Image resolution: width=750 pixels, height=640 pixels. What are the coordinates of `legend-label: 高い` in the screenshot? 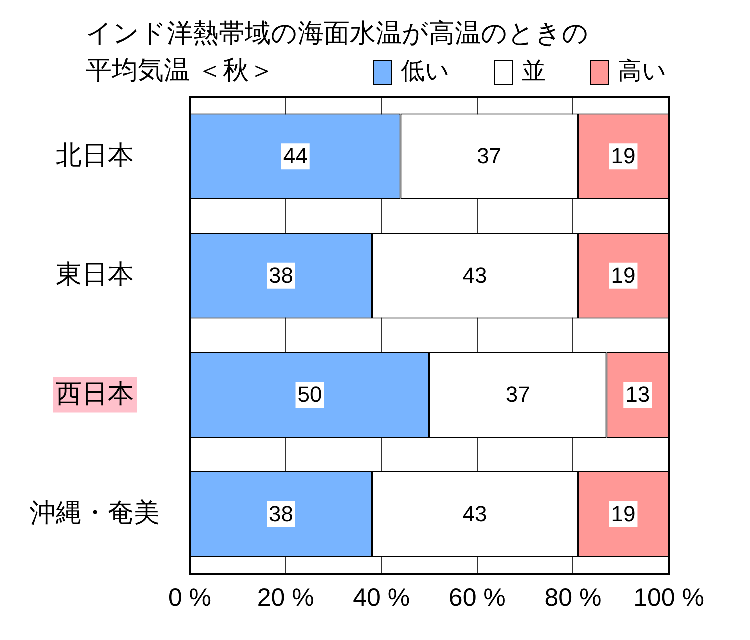 It's located at (642, 72).